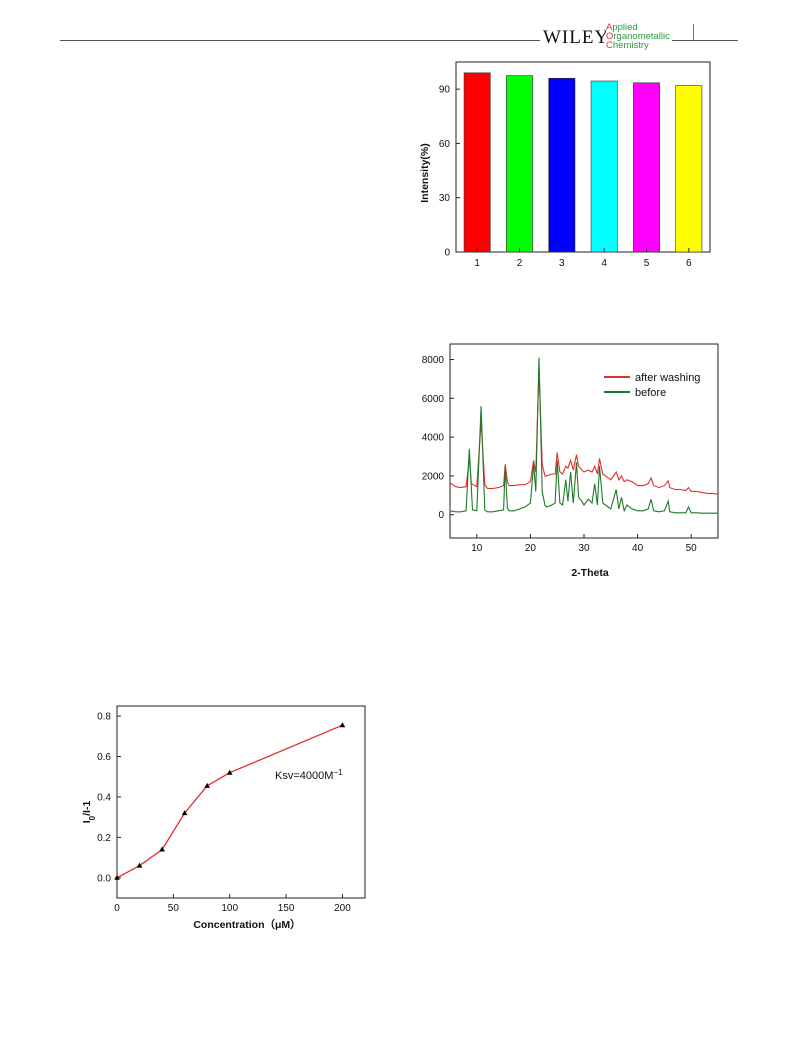  What do you see at coordinates (576, 38) in the screenshot?
I see `publisher-logo: WILEY` at bounding box center [576, 38].